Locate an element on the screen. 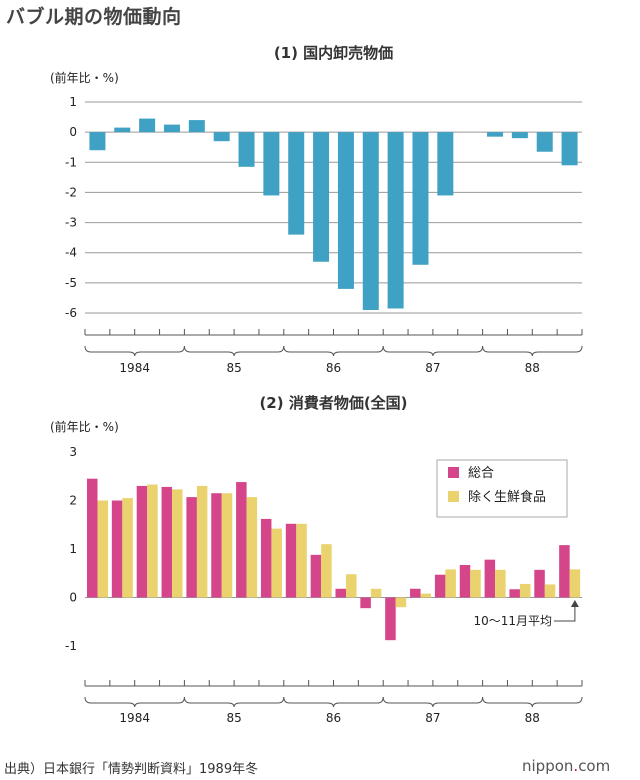 The width and height of the screenshot is (640, 780). annotation-label: 10〜11月平均 is located at coordinates (512, 621).